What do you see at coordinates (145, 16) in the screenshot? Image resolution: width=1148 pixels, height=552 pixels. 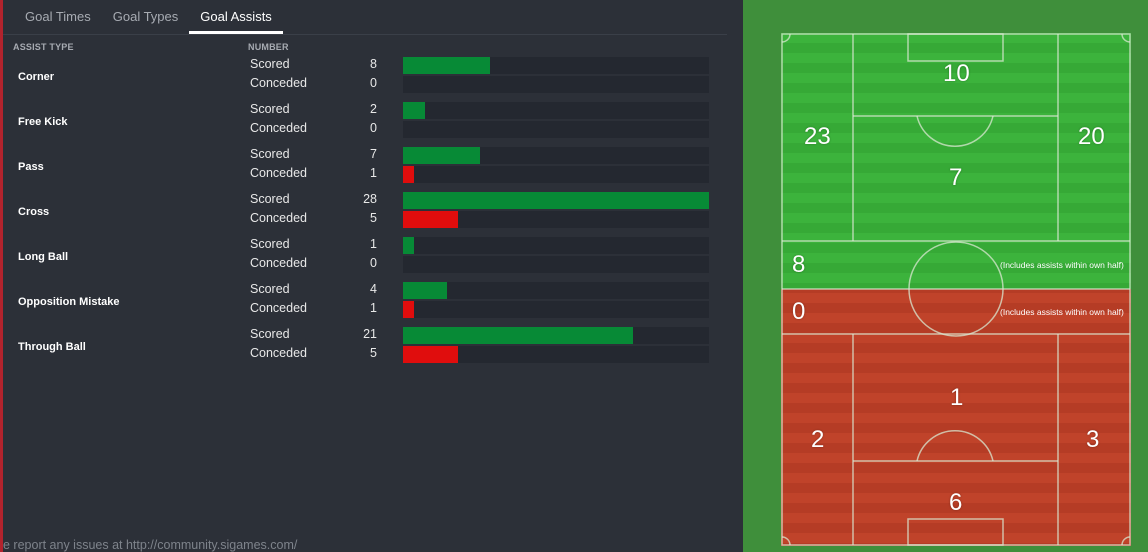 I see `tab-goal-types: Goal Types` at bounding box center [145, 16].